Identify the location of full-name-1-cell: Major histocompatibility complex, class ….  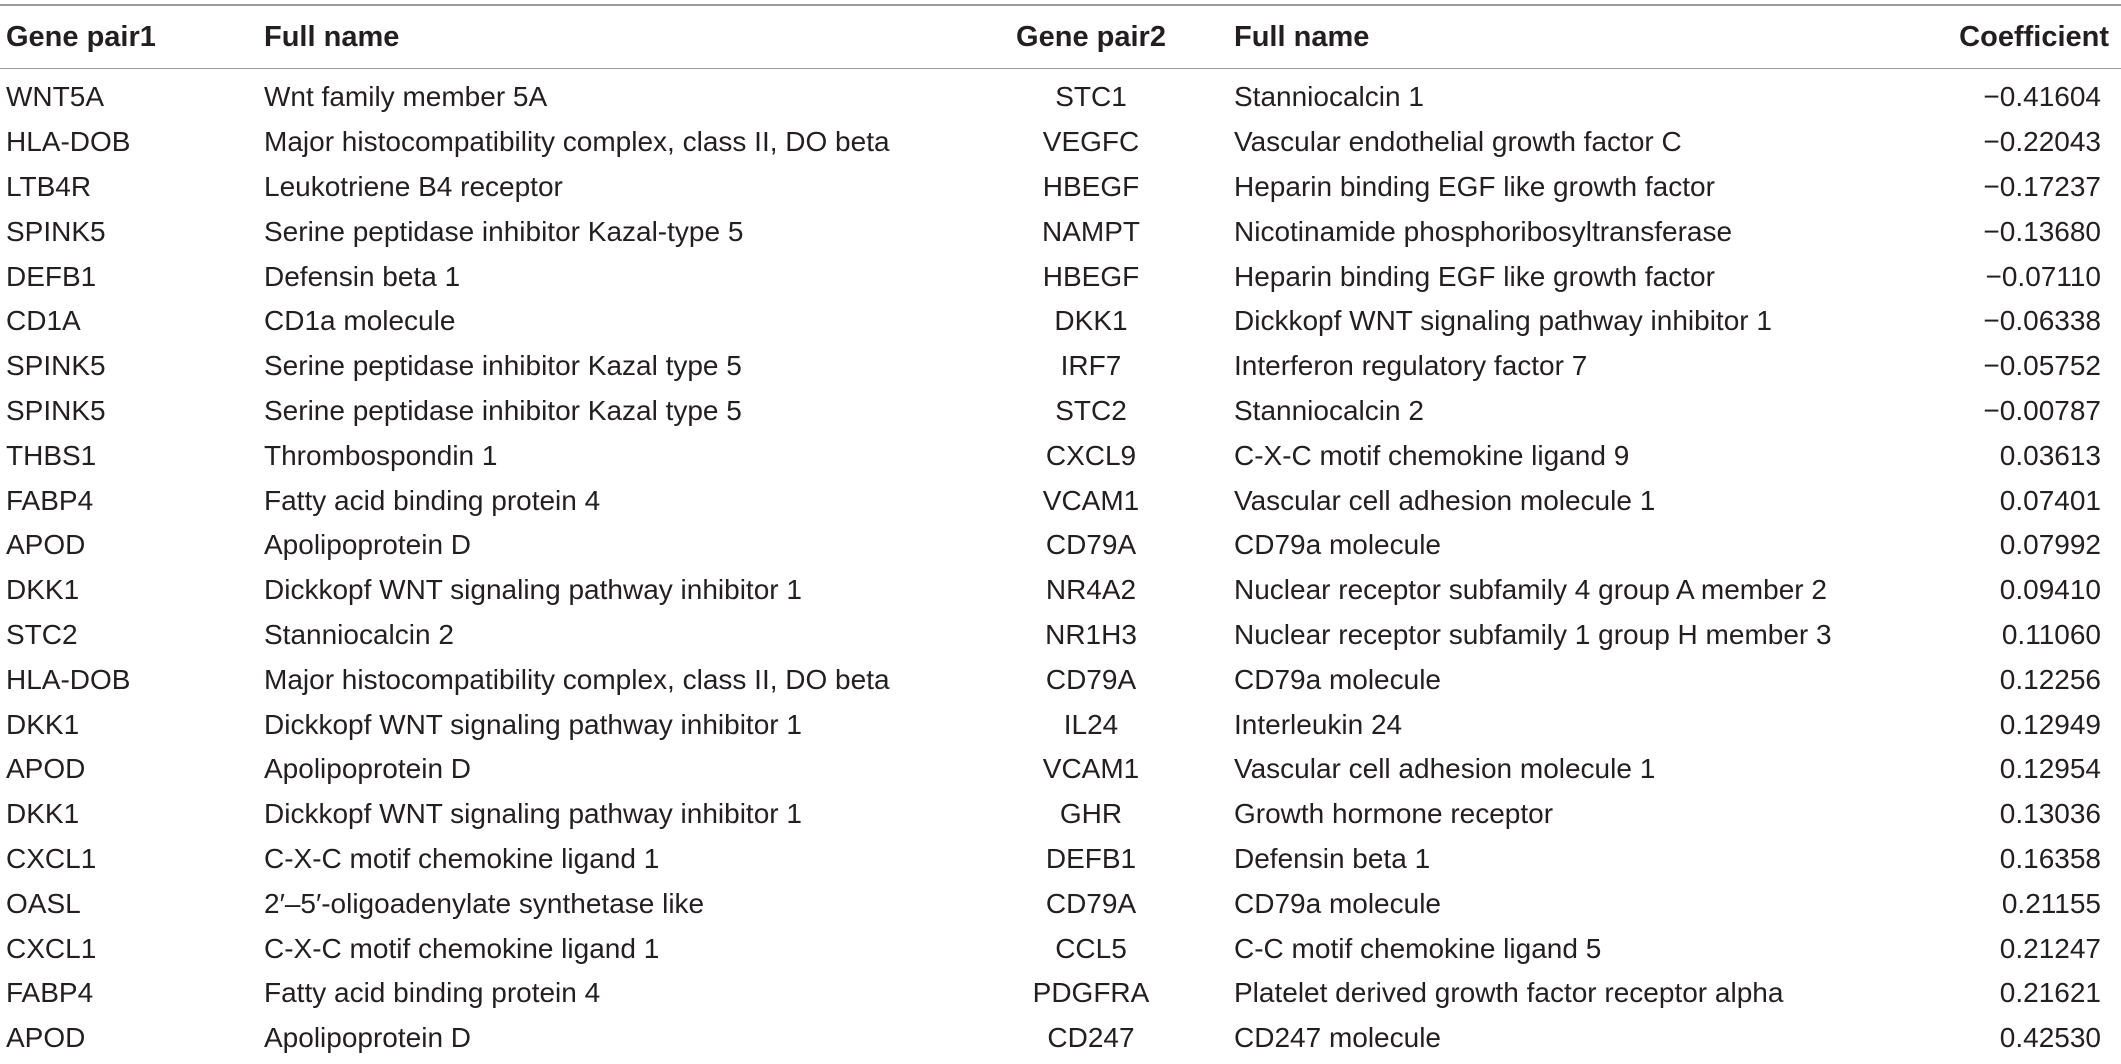
(577, 142).